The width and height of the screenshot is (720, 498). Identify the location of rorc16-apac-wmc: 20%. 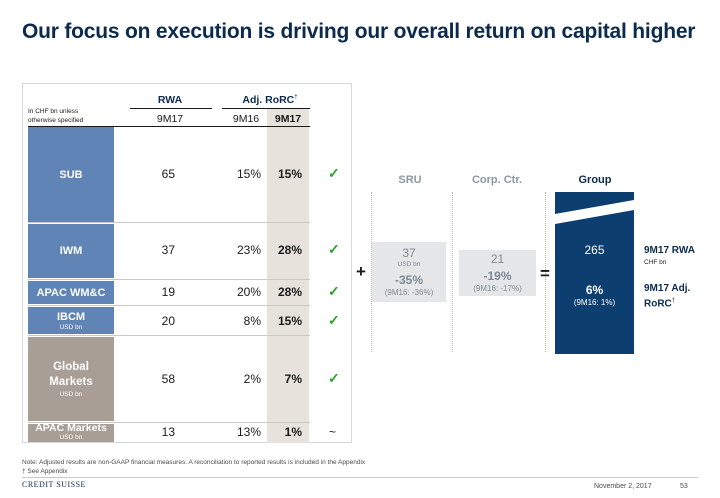
(248, 292).